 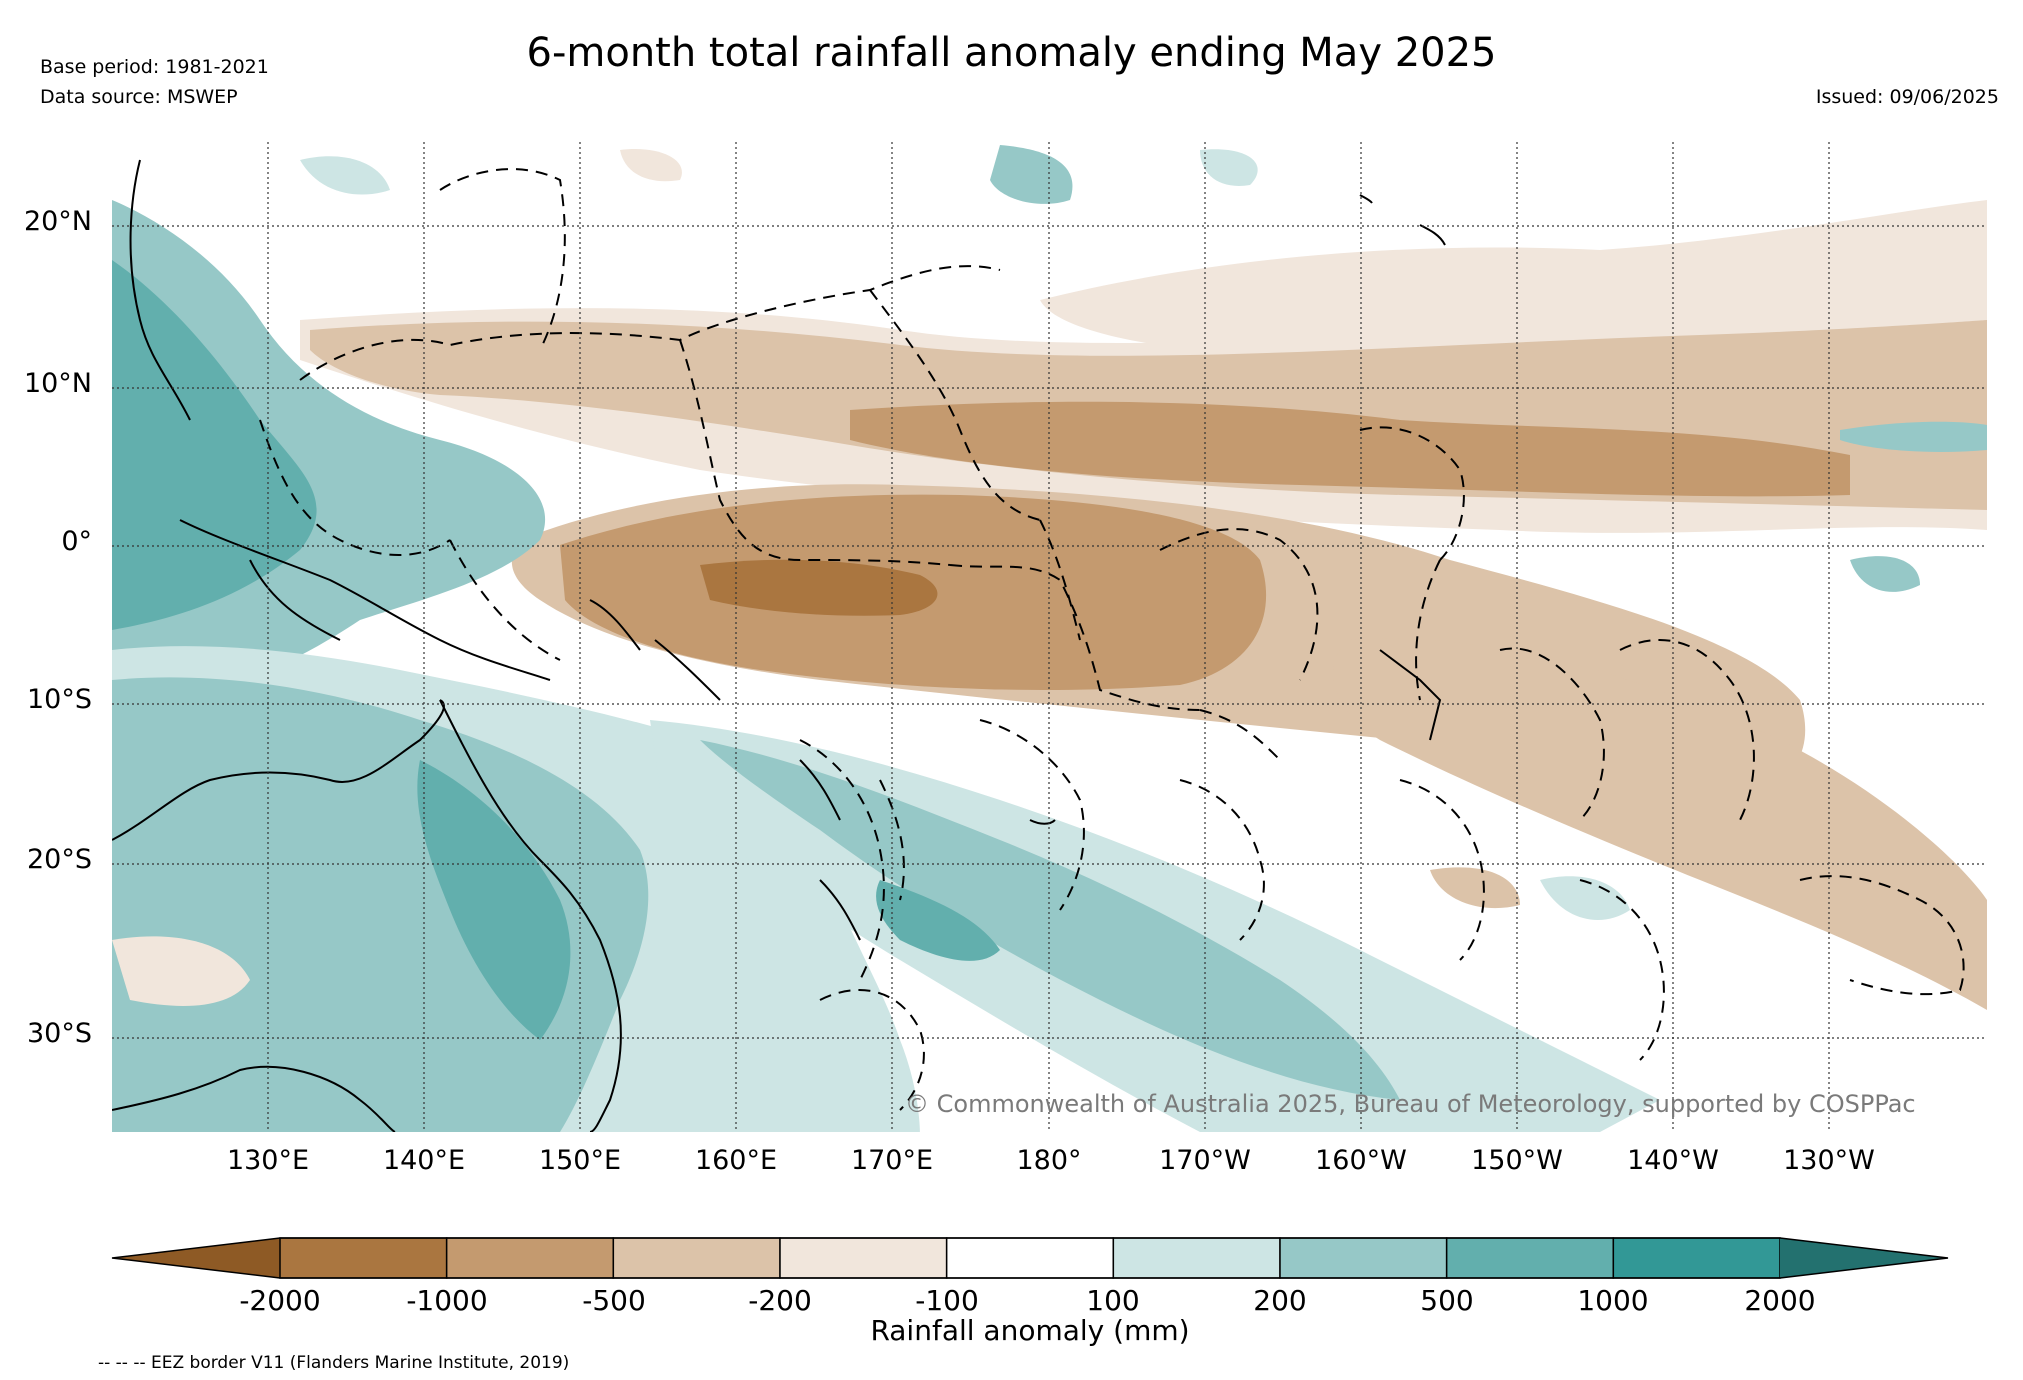 What do you see at coordinates (76, 541) in the screenshot?
I see `lat-label-equator: 0°` at bounding box center [76, 541].